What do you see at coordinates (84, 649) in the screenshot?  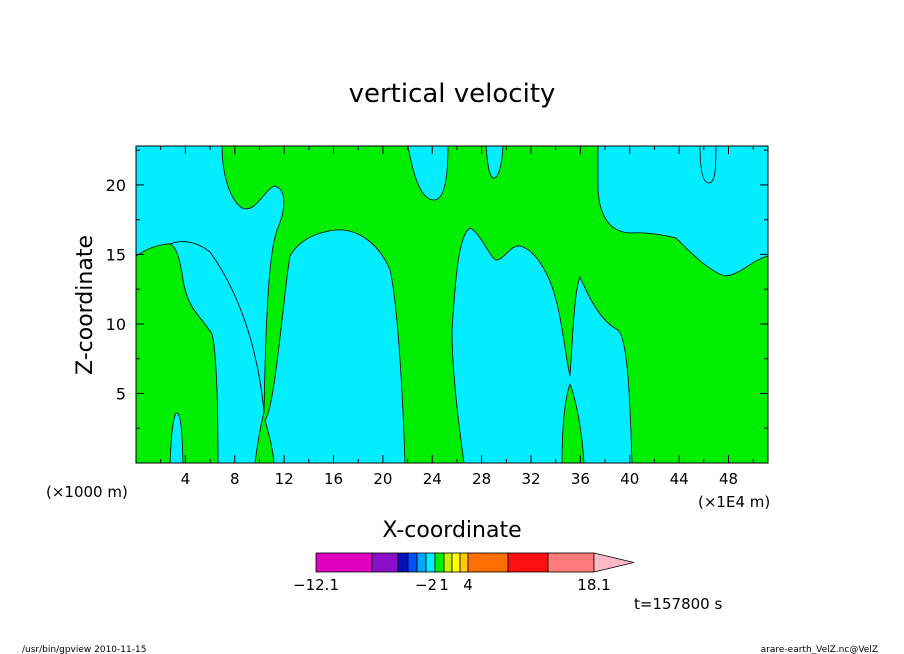 I see `footer-left-text: /usr/bin/gpview 2010-11-15` at bounding box center [84, 649].